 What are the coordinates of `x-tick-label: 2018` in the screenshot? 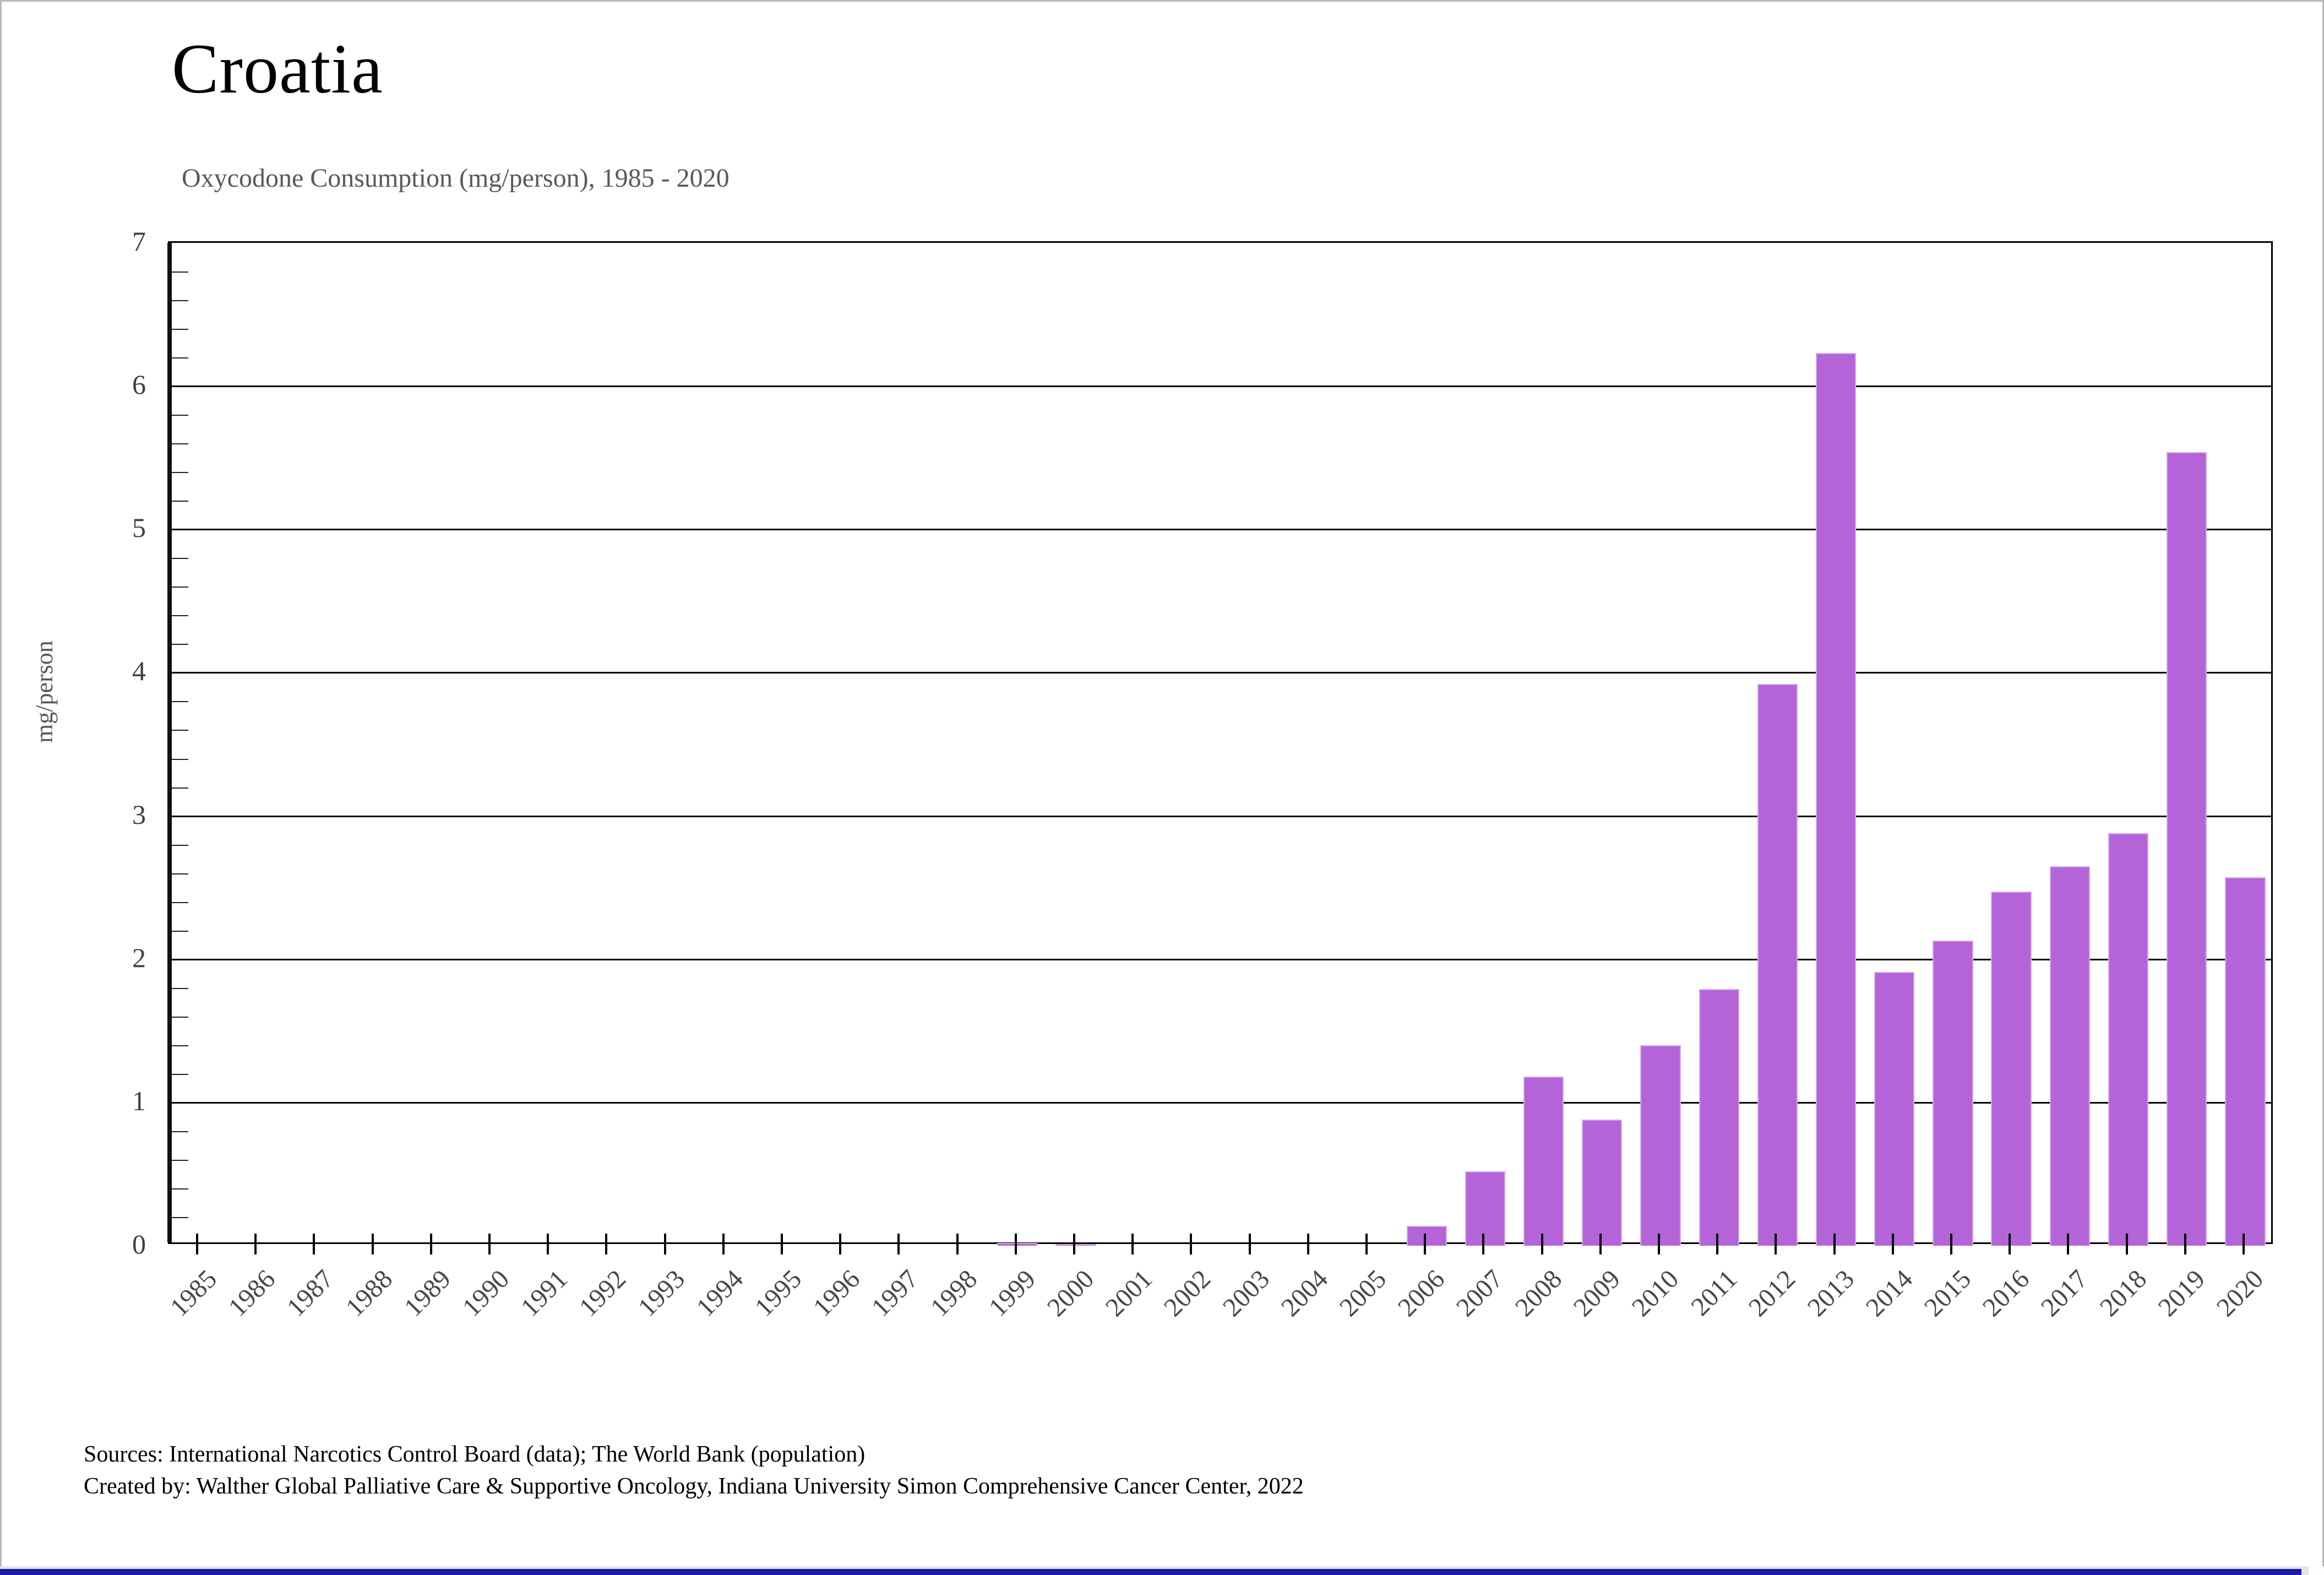 It's located at (2123, 1294).